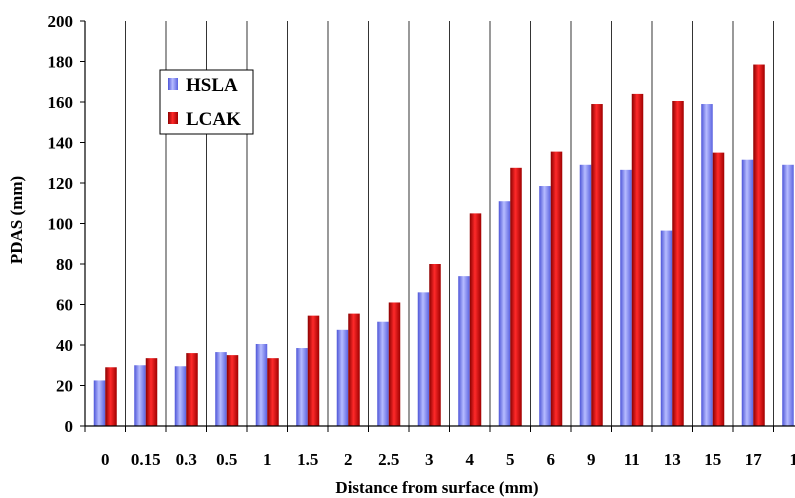 Image resolution: width=795 pixels, height=498 pixels. I want to click on x-tick-label: 3, so click(429, 459).